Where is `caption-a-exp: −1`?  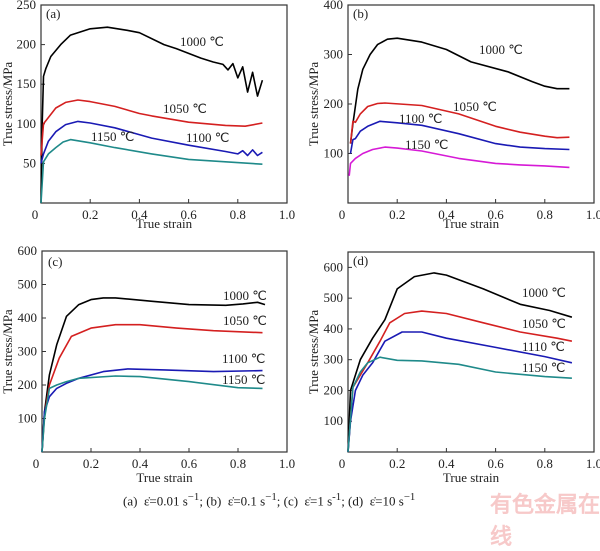
caption-a-exp: −1 is located at coordinates (193, 497).